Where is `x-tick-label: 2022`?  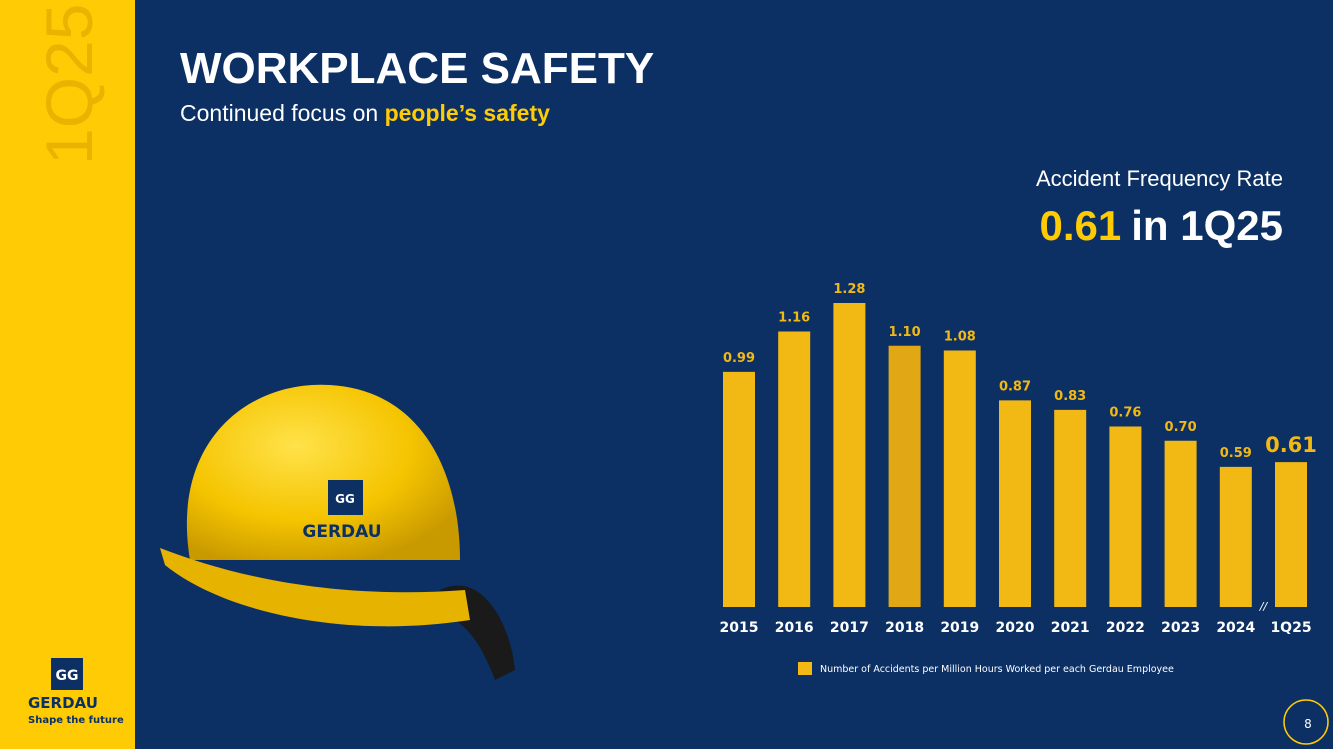
x-tick-label: 2022 is located at coordinates (1125, 628).